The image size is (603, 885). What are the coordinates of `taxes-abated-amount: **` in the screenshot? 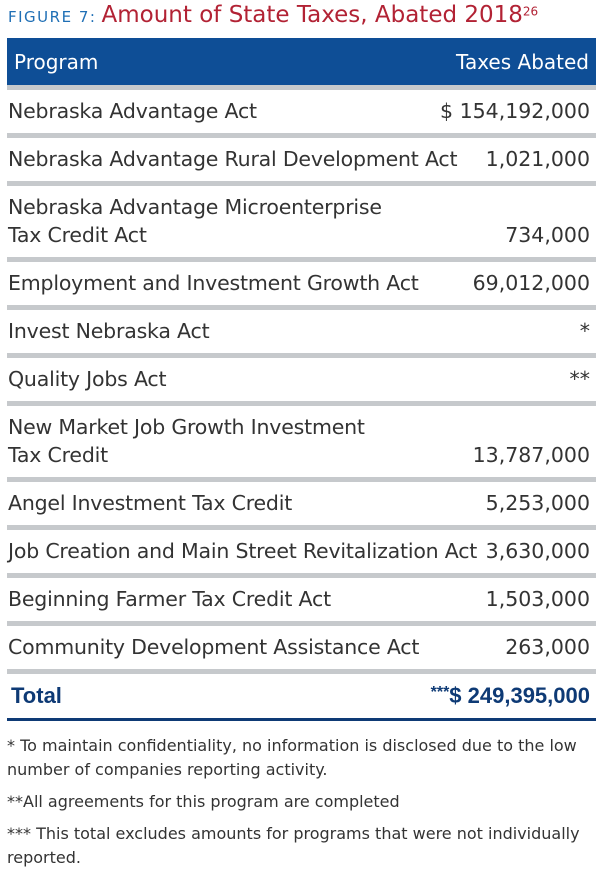 It's located at (580, 379).